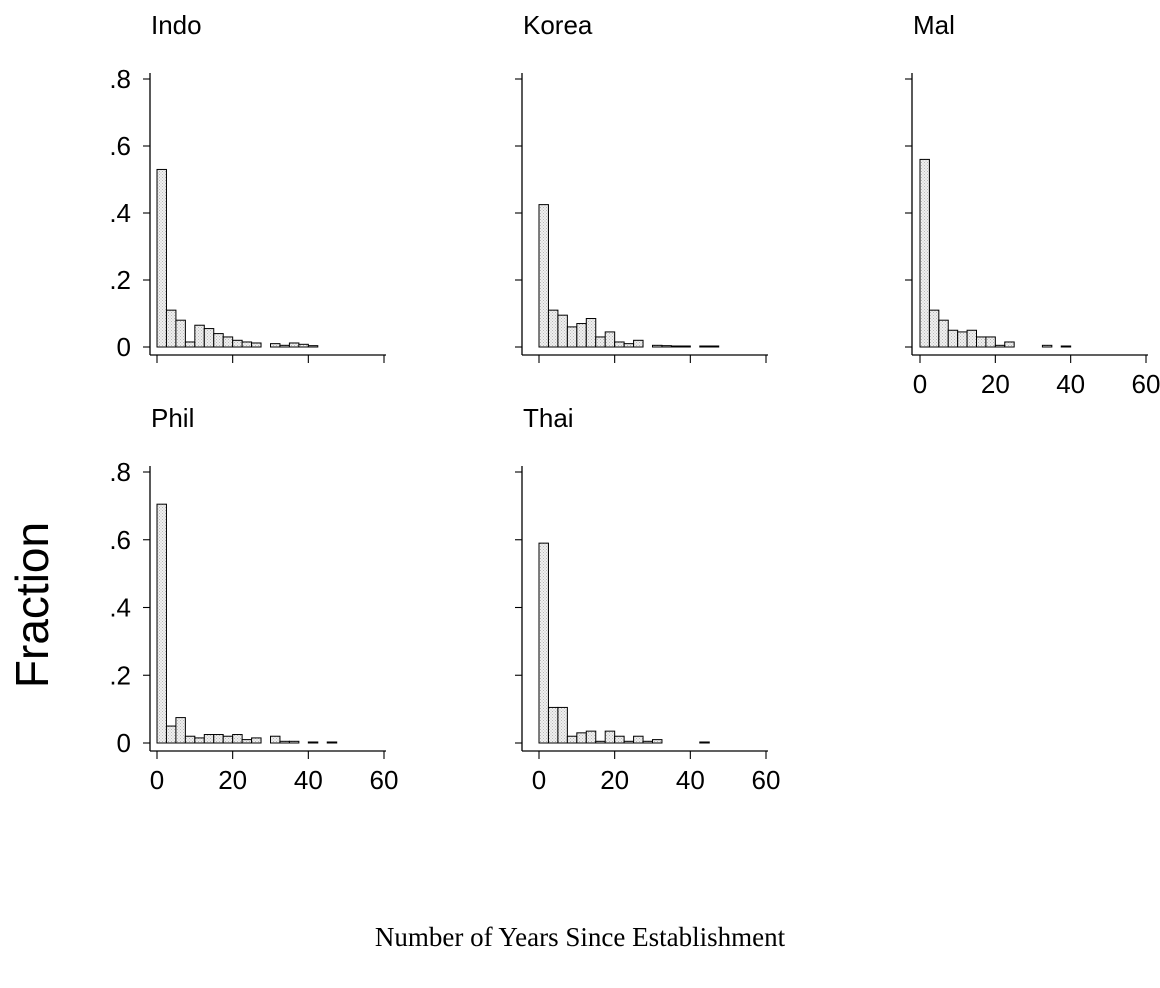 The width and height of the screenshot is (1160, 988). What do you see at coordinates (548, 418) in the screenshot?
I see `panel-title: Thai` at bounding box center [548, 418].